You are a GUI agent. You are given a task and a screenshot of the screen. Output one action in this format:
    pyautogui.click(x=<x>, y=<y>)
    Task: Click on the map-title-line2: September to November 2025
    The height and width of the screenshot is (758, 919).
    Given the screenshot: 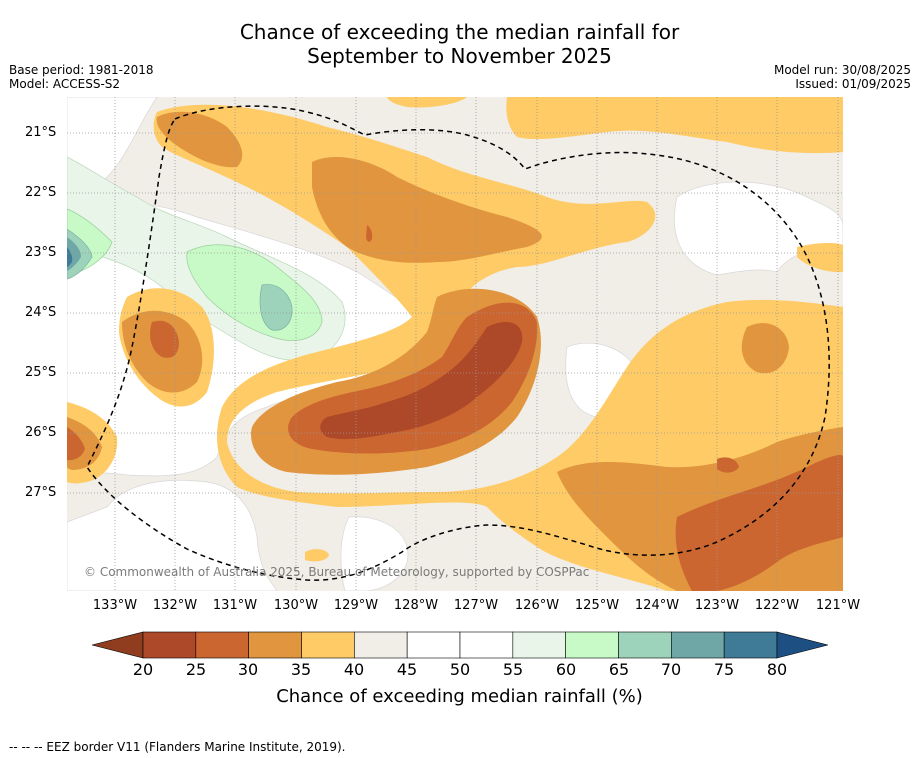 What is the action you would take?
    pyautogui.click(x=459, y=56)
    